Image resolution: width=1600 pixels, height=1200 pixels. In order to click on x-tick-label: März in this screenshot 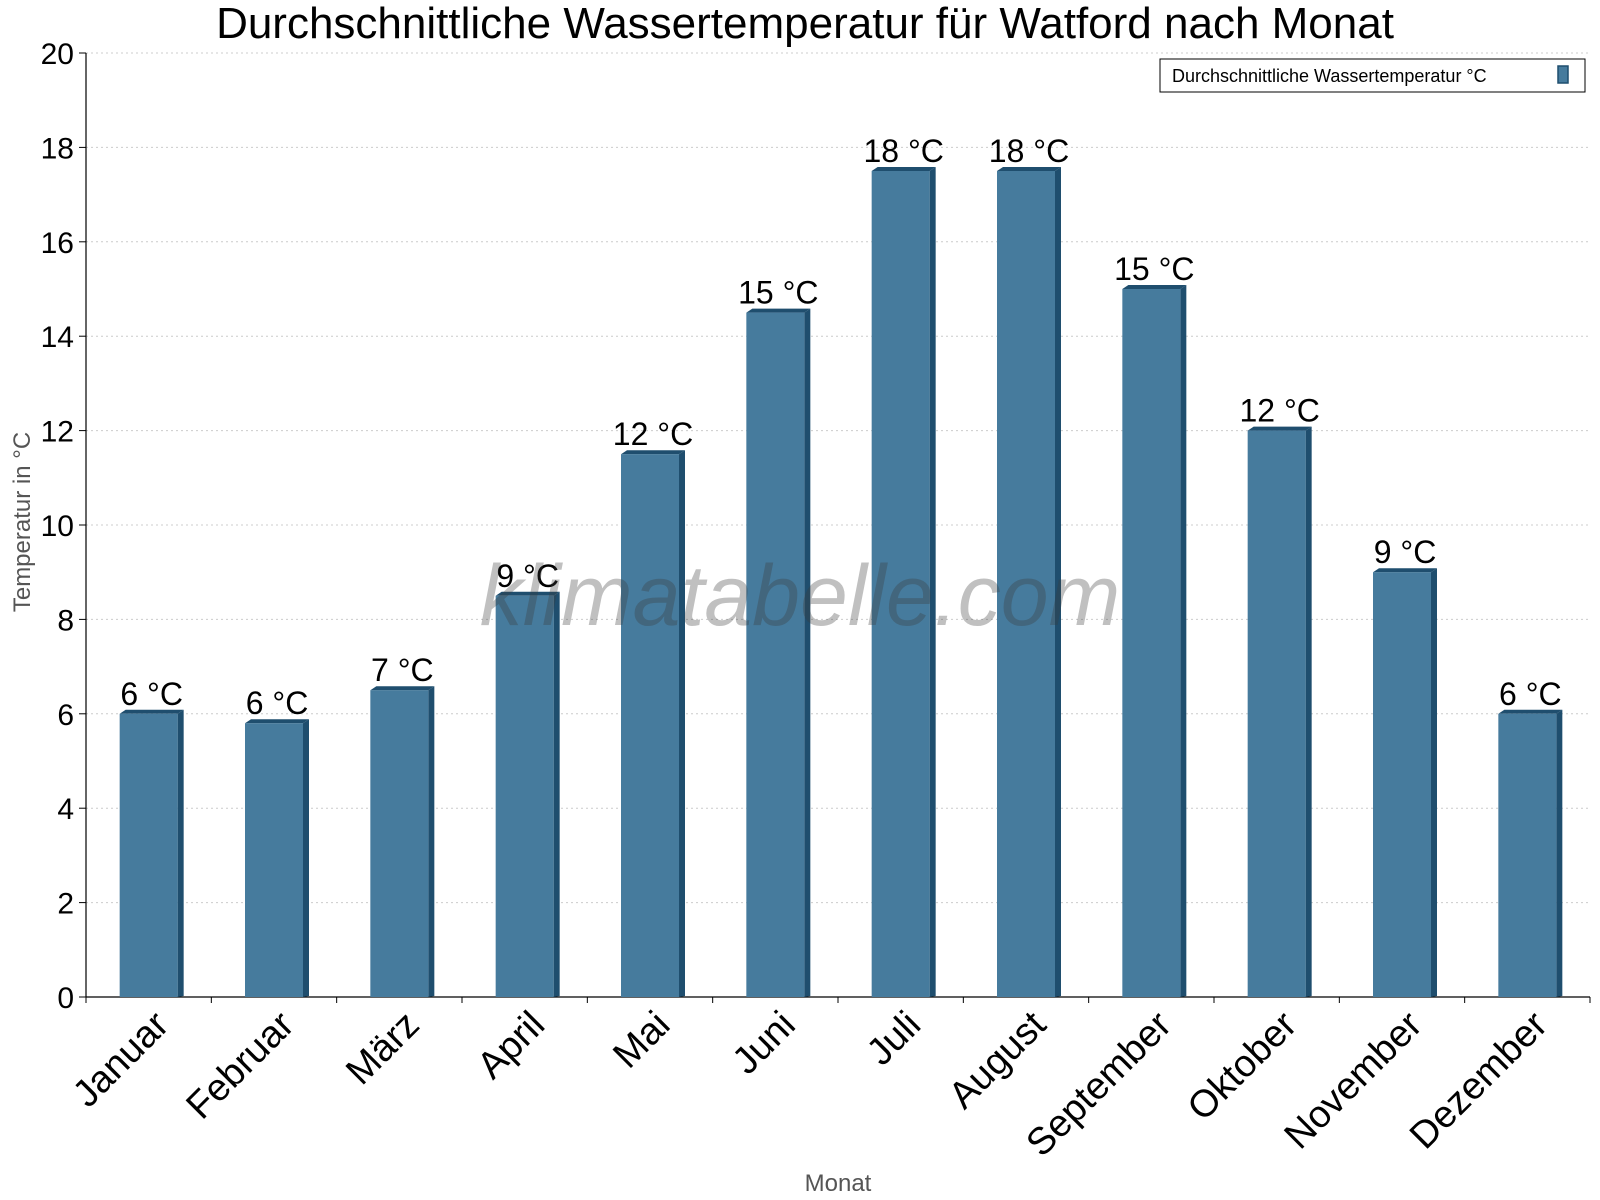, I will do `click(382, 1048)`.